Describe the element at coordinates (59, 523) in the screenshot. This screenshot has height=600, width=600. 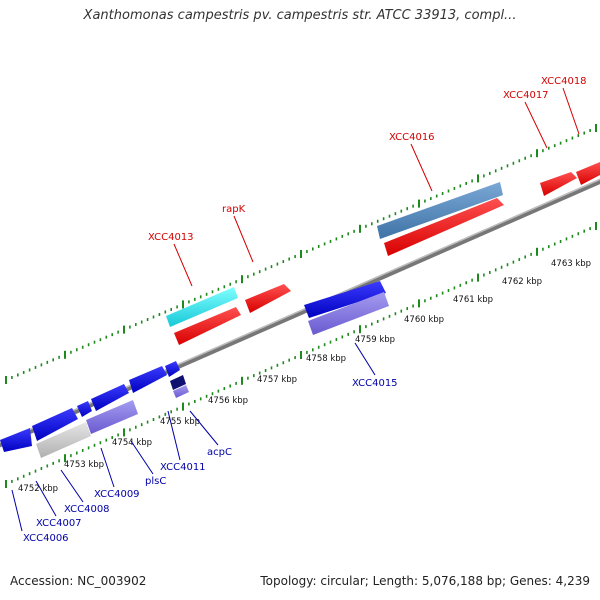
I see `reverse-gene-label: XCC4007` at that location.